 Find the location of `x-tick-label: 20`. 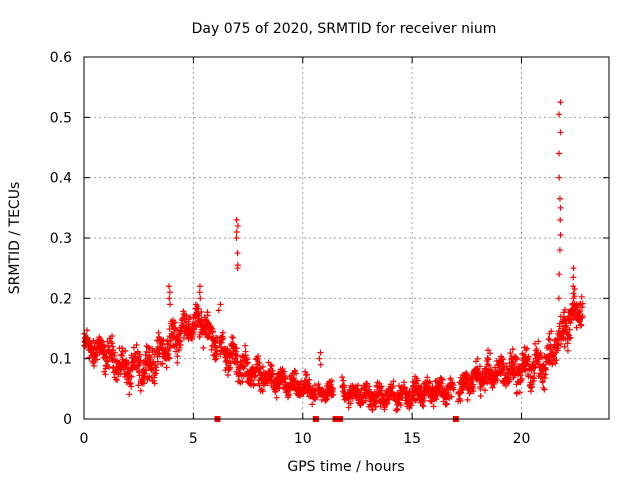

x-tick-label: 20 is located at coordinates (522, 439).